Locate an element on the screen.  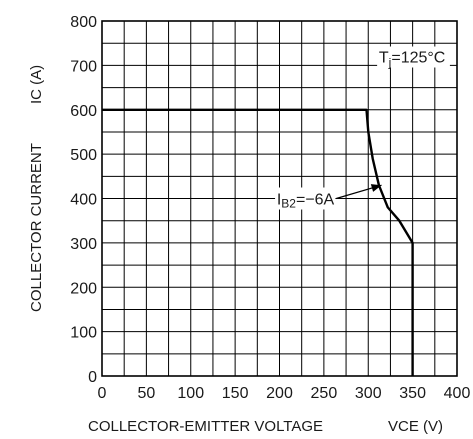
x-tick-label: 350 is located at coordinates (412, 393).